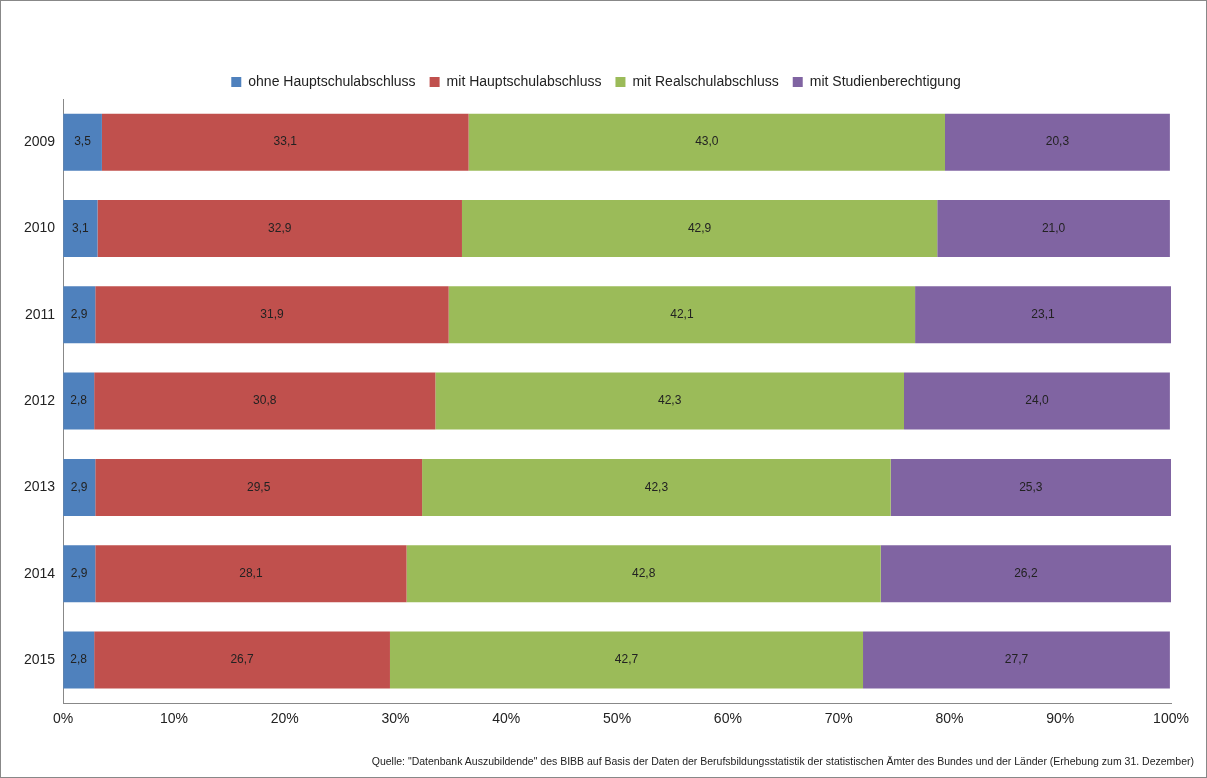  I want to click on x-tick-label: 0%, so click(63, 718).